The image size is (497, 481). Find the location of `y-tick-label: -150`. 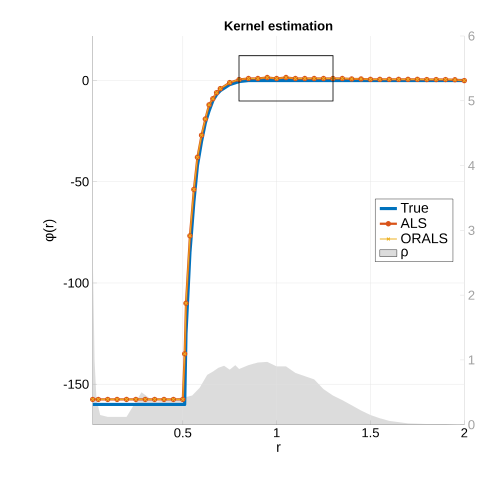

y-tick-label: -150 is located at coordinates (76, 384).